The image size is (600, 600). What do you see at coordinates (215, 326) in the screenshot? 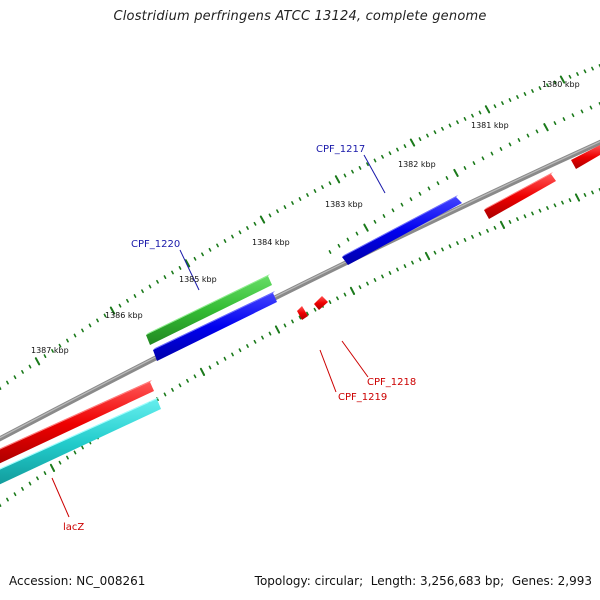
I see `gene-blue-lower-bar` at bounding box center [215, 326].